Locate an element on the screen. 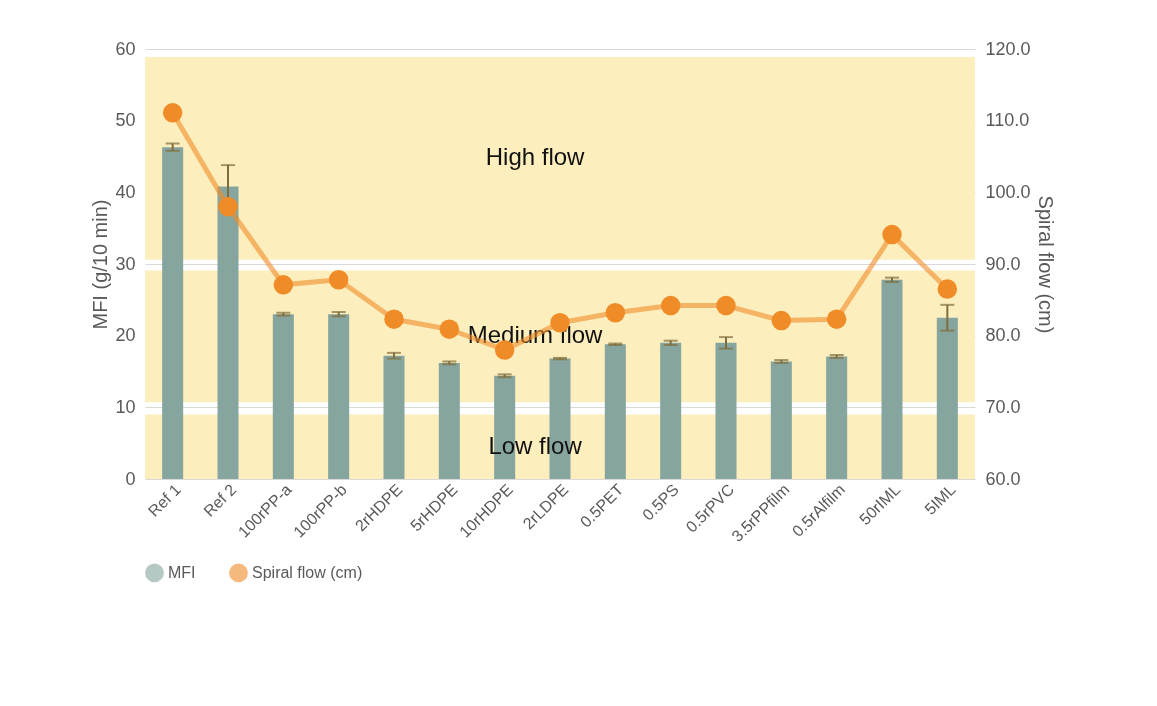 The image size is (1157, 706). y-tick-label: 20 is located at coordinates (125, 335).